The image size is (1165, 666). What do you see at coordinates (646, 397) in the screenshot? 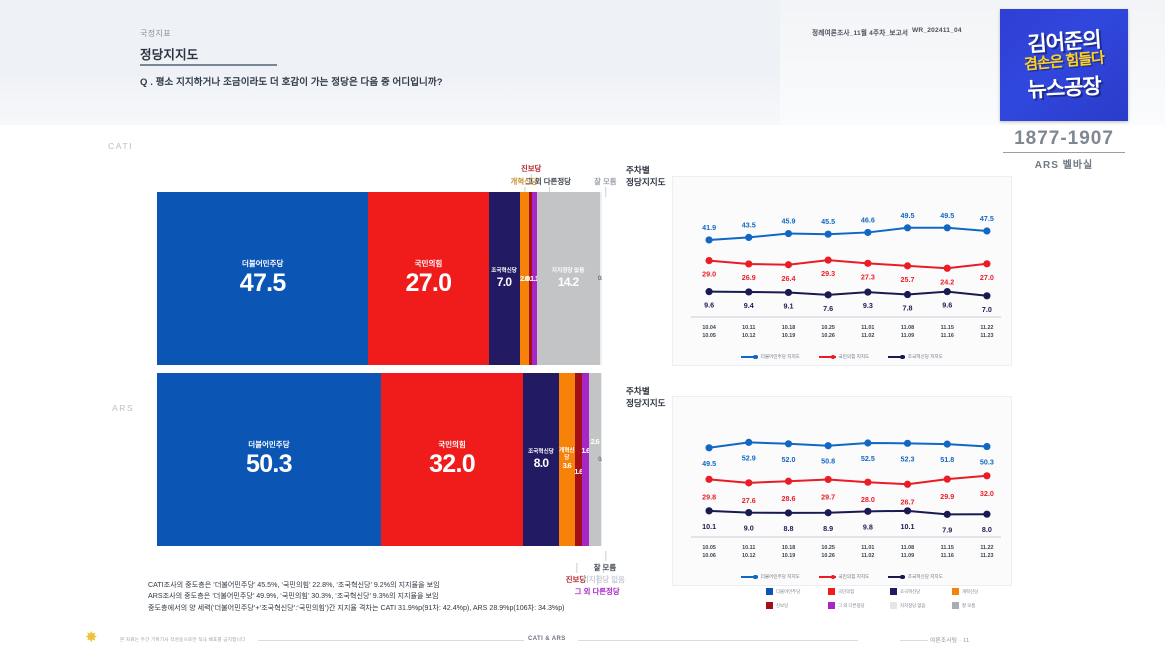
I see `trend-title-ars: 주차별 정당지지도` at bounding box center [646, 397].